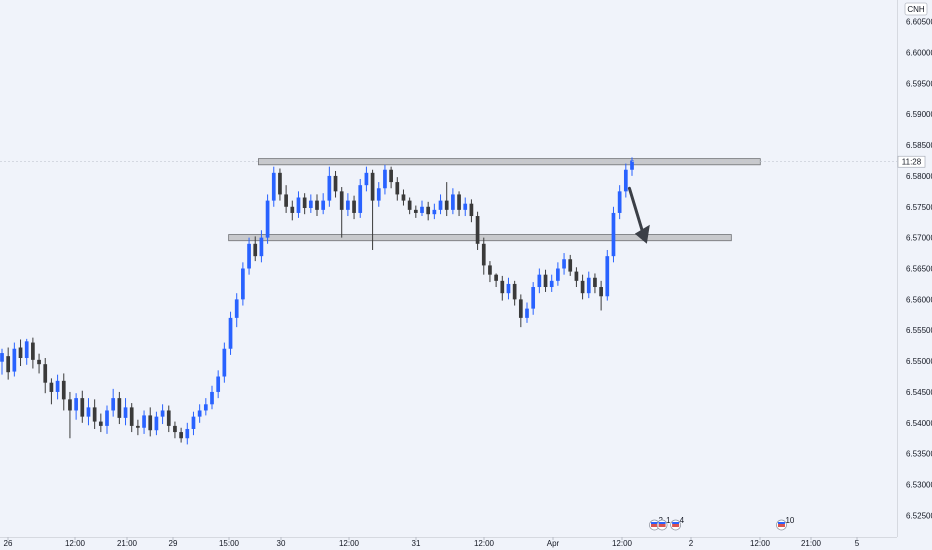 The width and height of the screenshot is (932, 550). I want to click on current-price-tag: 11:28, so click(463, 161).